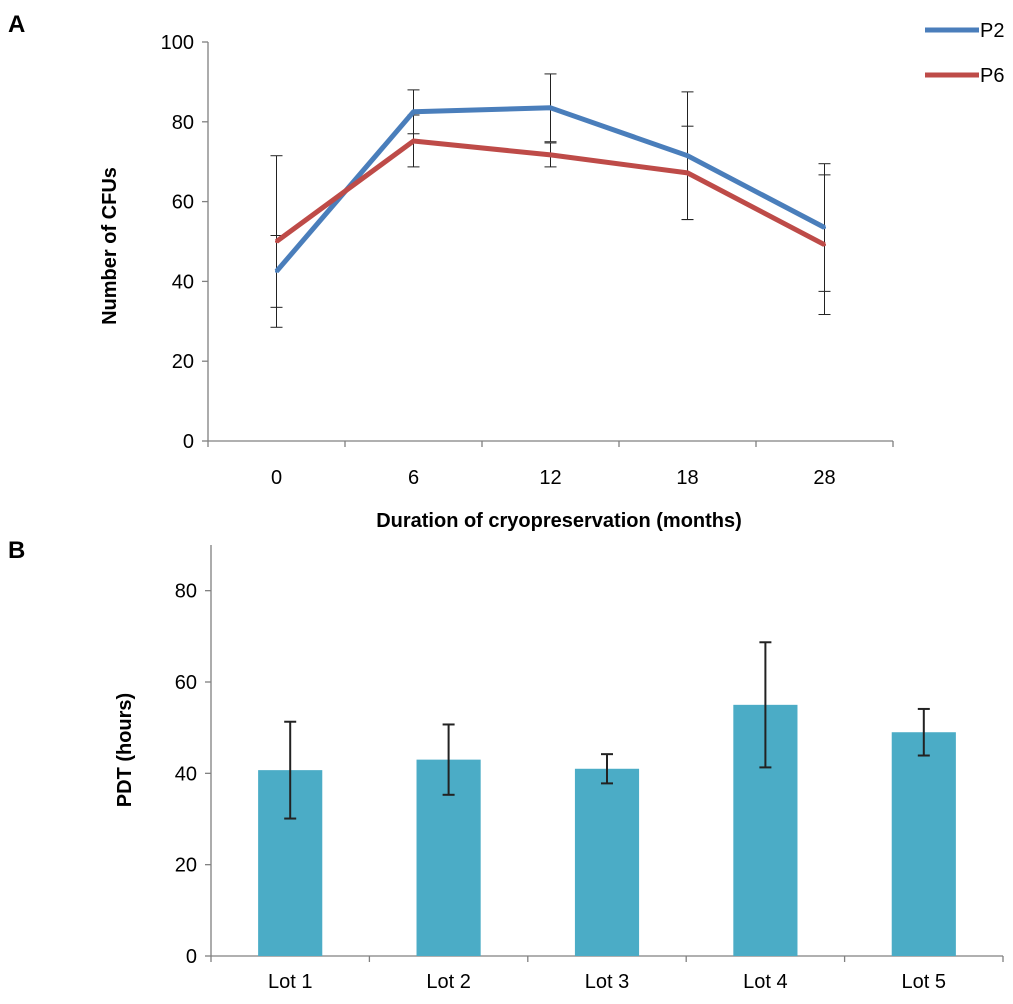 The height and width of the screenshot is (1004, 1013). I want to click on x-tick-label: Lot 5, so click(924, 982).